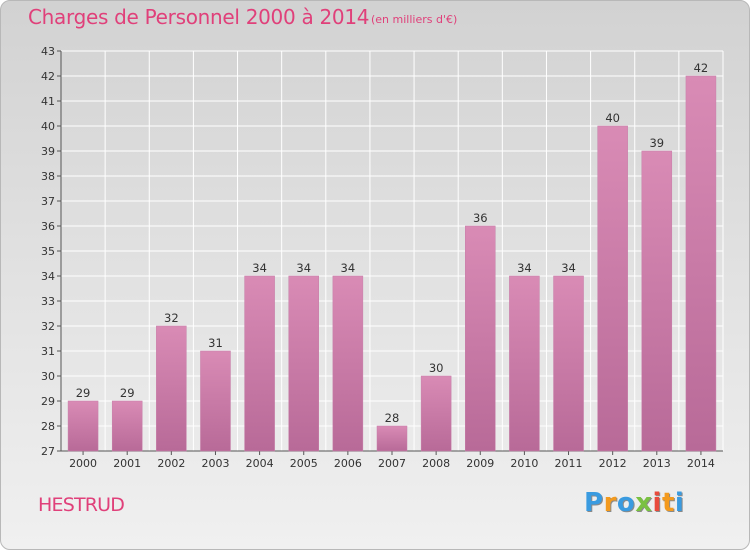  What do you see at coordinates (436, 413) in the screenshot?
I see `bar-2008` at bounding box center [436, 413].